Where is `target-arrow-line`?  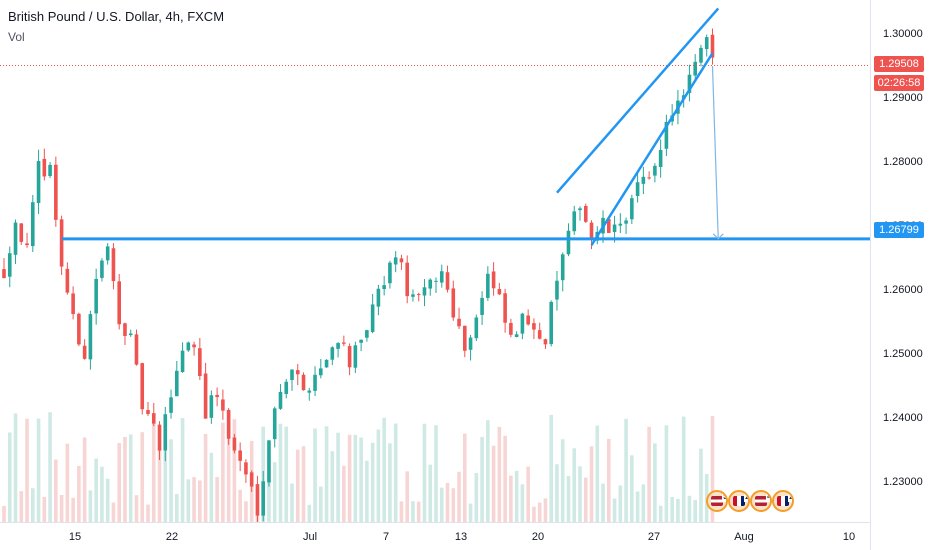 target-arrow-line is located at coordinates (715, 152).